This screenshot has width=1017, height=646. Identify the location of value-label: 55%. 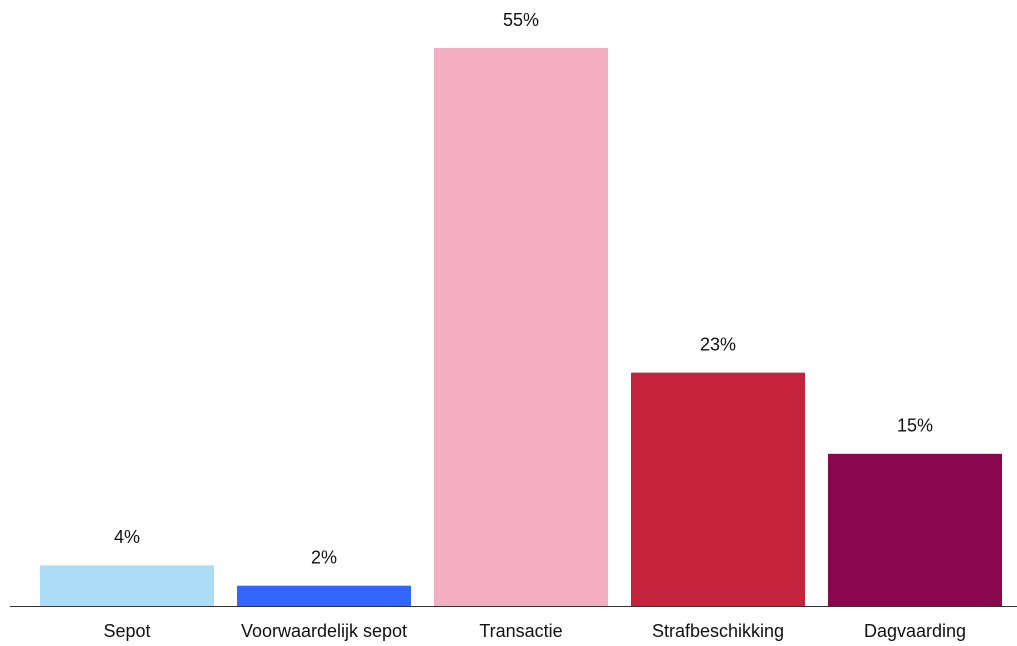
(521, 20).